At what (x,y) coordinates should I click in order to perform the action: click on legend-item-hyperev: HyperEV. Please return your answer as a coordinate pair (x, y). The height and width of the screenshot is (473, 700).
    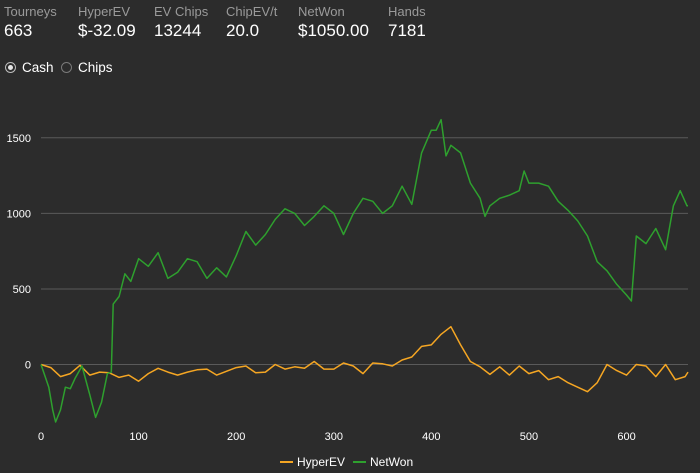
    Looking at the image, I should click on (312, 462).